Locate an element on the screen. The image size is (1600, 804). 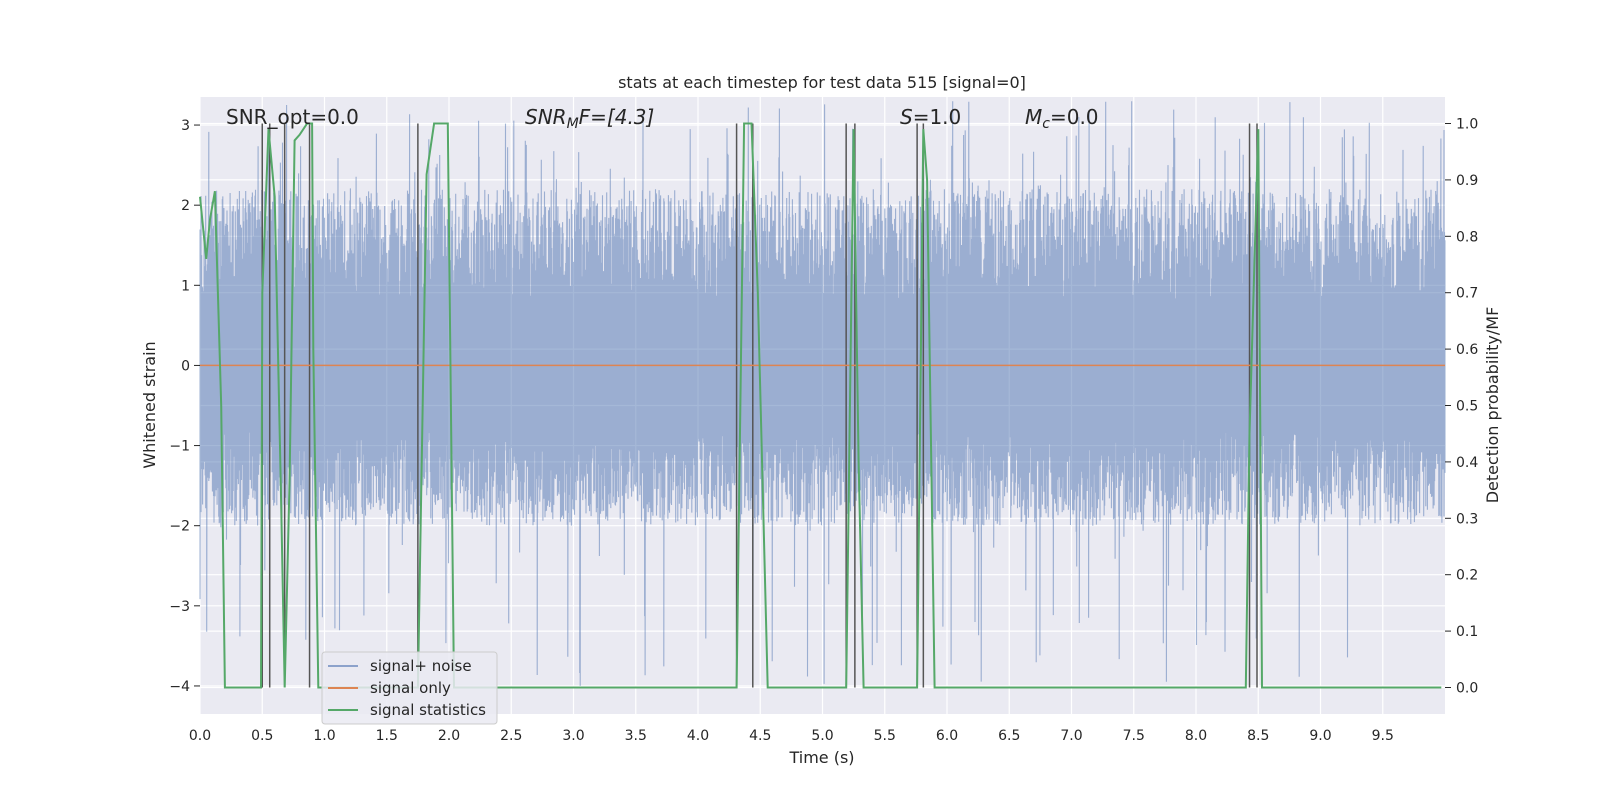
y-tick-label: −1 is located at coordinates (179, 447).